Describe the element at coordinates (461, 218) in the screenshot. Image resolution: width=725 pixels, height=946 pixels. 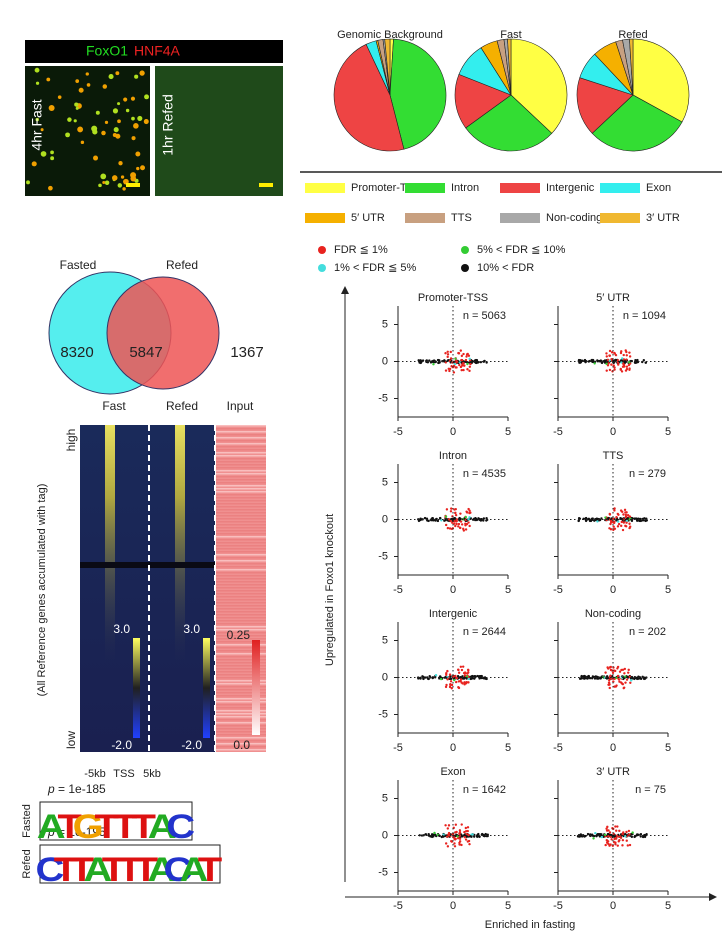
I see `legend-label: TTS` at that location.